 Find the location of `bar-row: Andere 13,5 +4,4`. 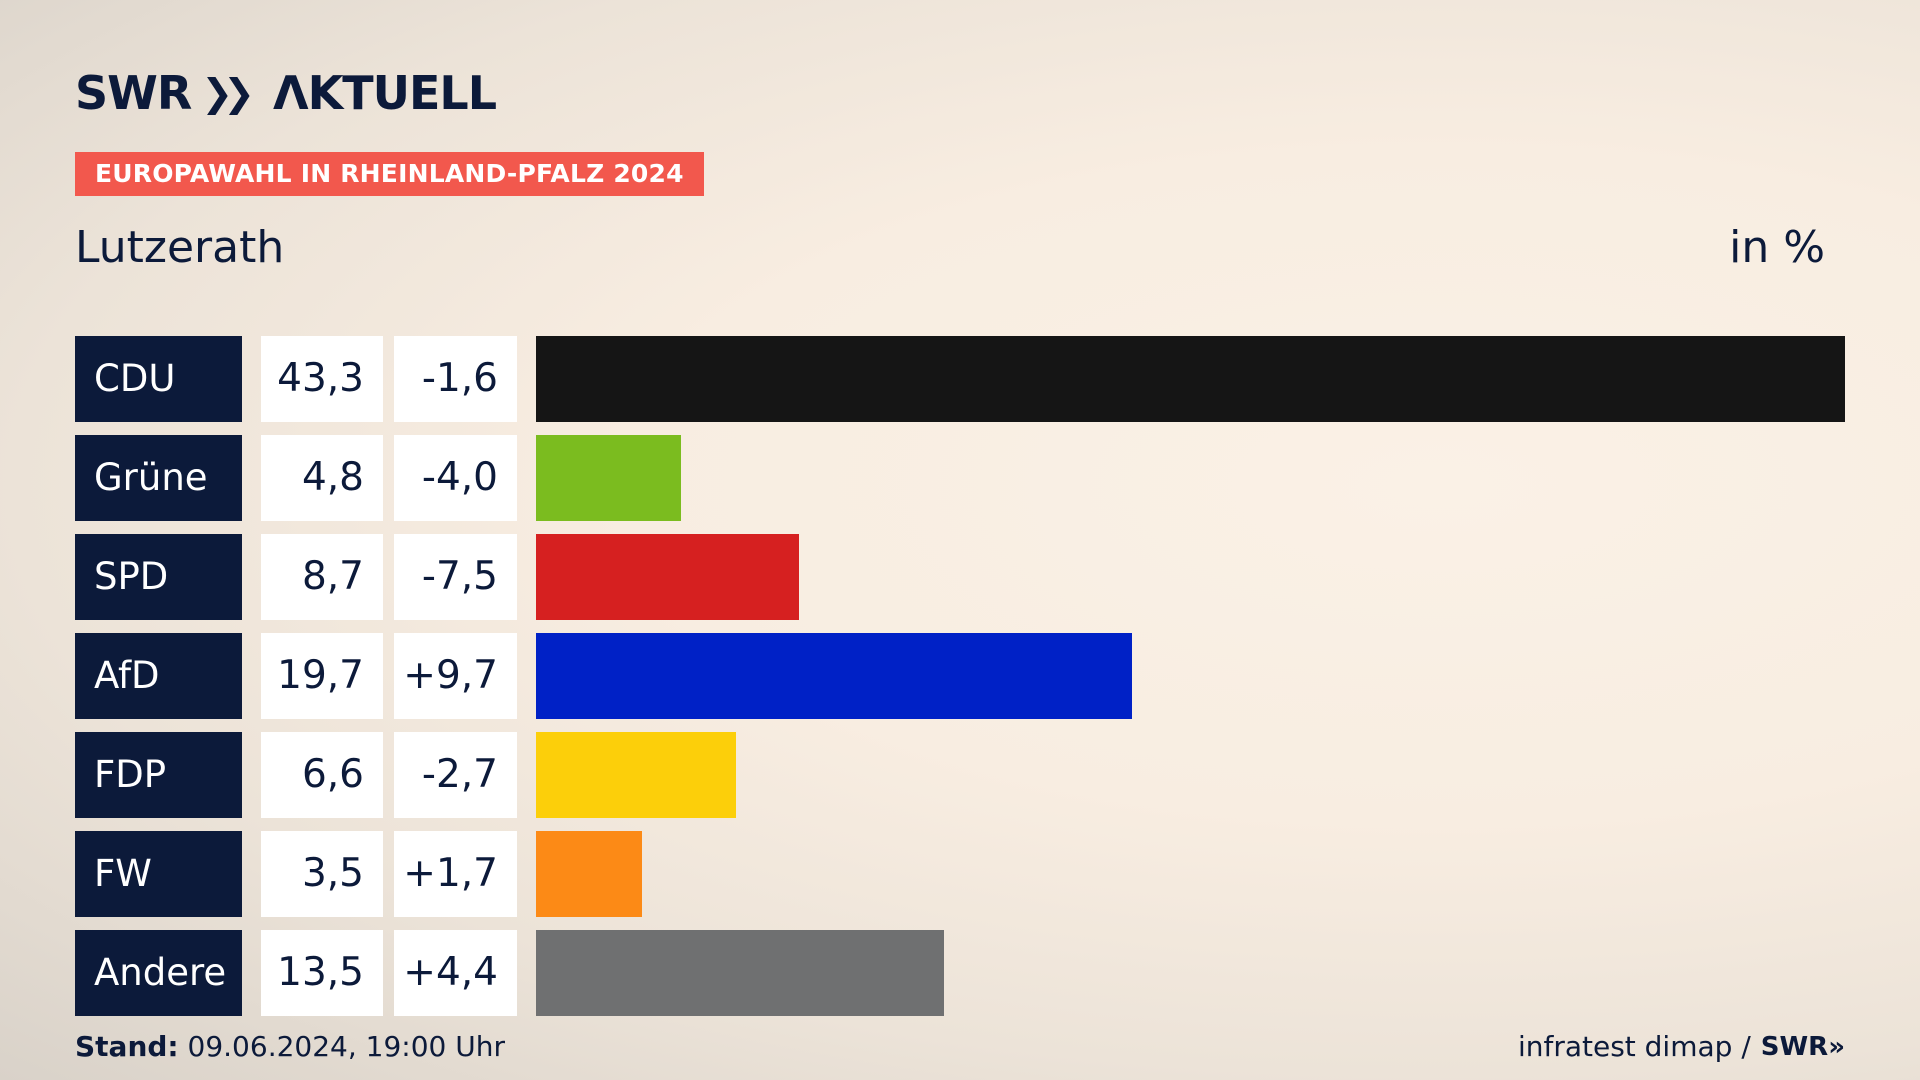

bar-row: Andere 13,5 +4,4 is located at coordinates (960, 973).